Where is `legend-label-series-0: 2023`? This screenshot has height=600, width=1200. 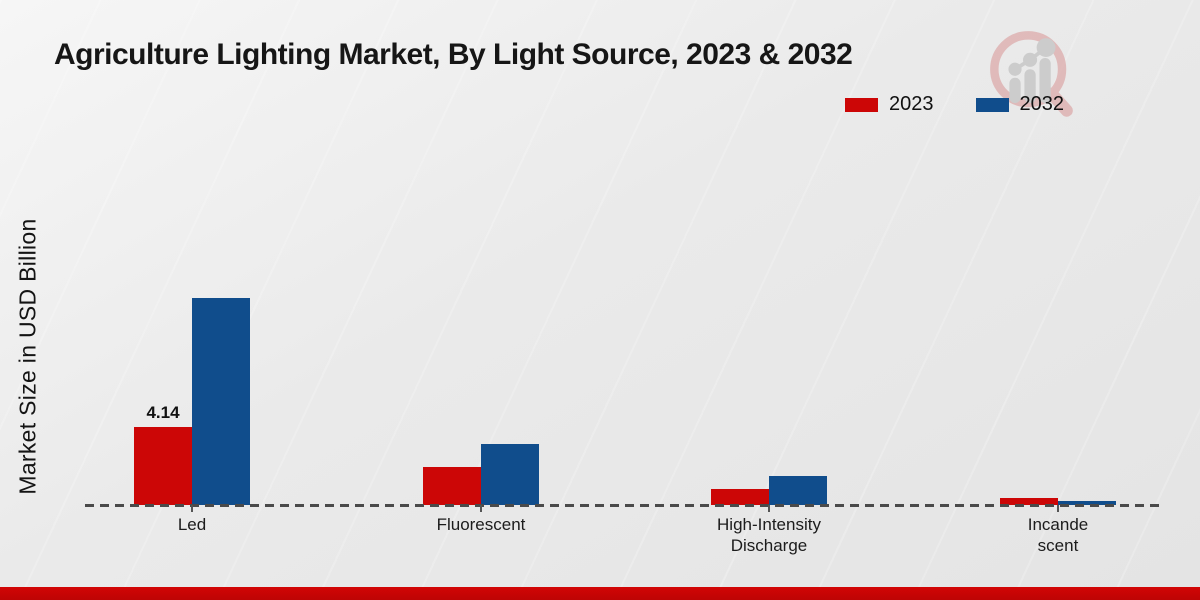
legend-label-series-0: 2023 is located at coordinates (911, 104).